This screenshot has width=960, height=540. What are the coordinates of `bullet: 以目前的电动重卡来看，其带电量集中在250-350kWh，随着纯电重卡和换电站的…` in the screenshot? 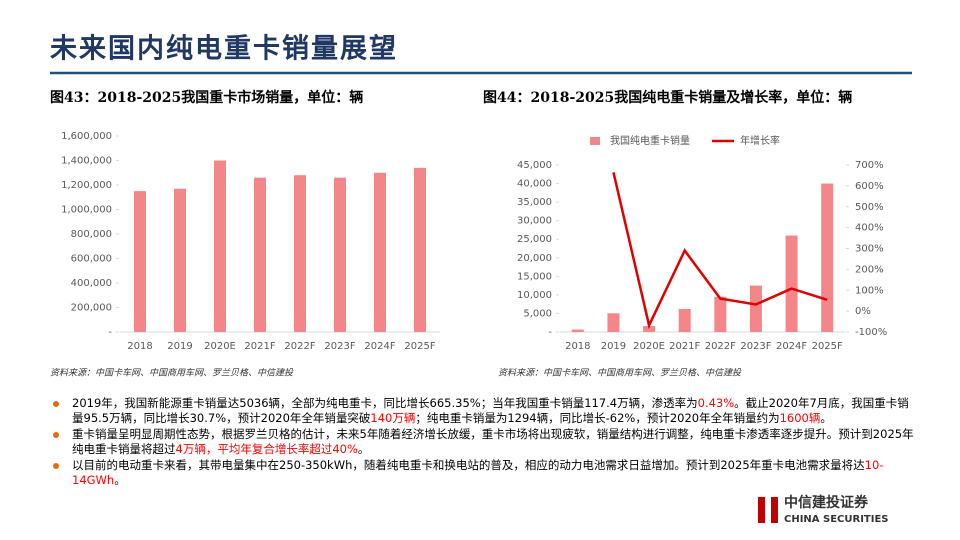 It's located at (485, 473).